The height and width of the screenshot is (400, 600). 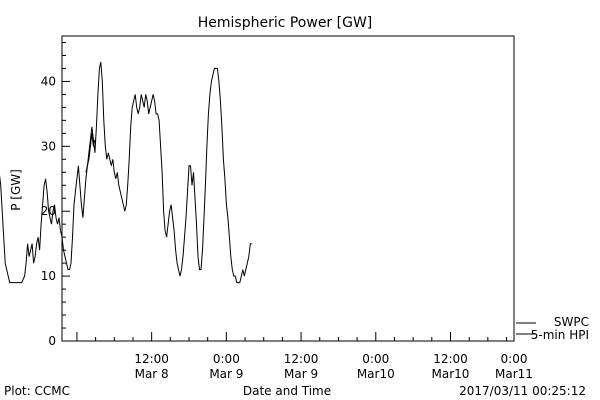 What do you see at coordinates (48, 146) in the screenshot?
I see `y-tick-label: 30` at bounding box center [48, 146].